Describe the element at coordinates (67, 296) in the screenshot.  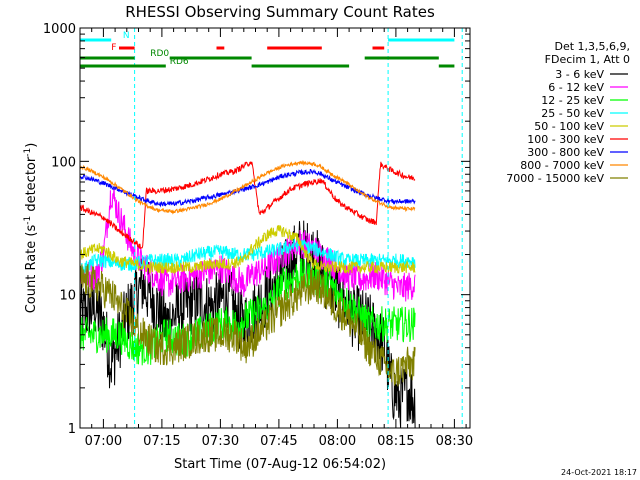
I see `y-tick-label-1: 10` at that location.